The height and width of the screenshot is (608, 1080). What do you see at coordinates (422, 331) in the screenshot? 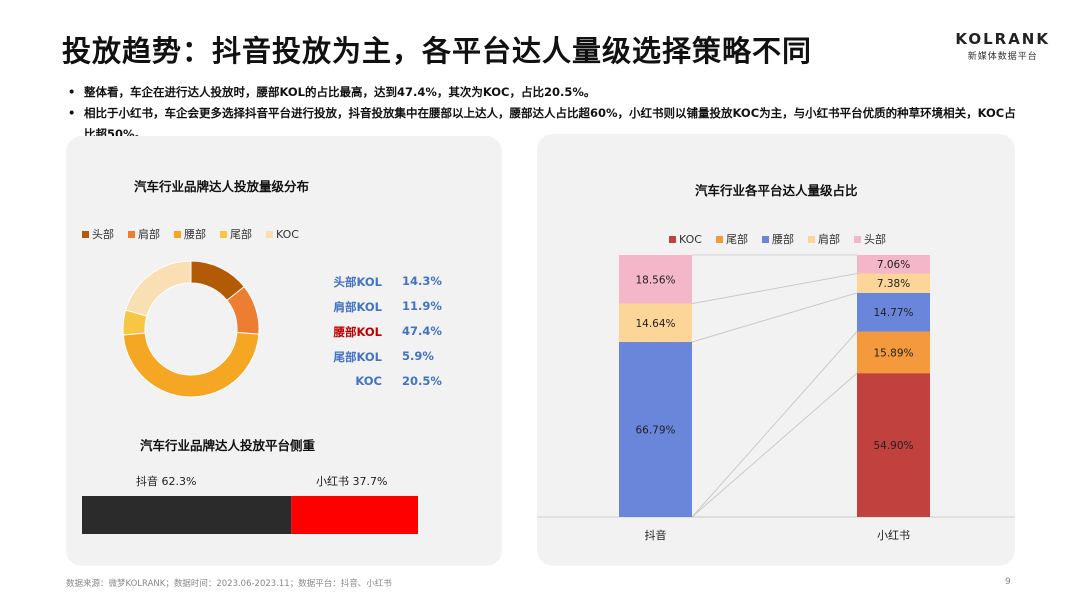
I see `kpi-value: 47.4%` at bounding box center [422, 331].